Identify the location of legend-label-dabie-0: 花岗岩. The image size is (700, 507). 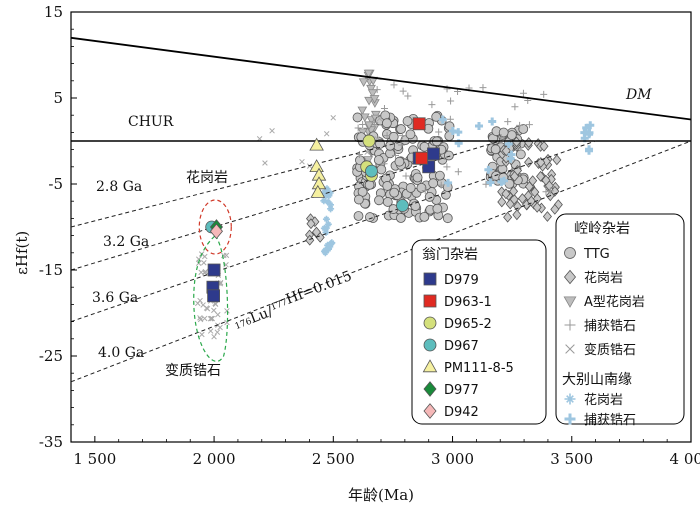
(603, 400).